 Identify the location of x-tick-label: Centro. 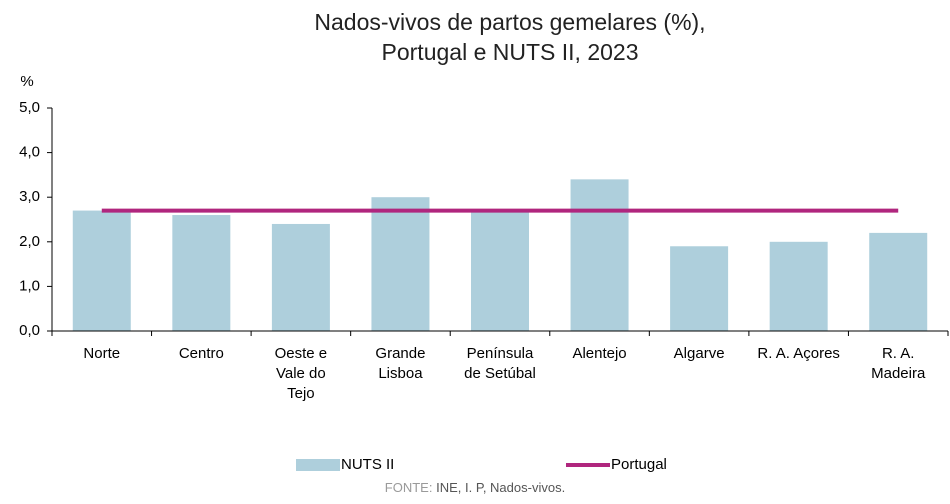
(201, 353).